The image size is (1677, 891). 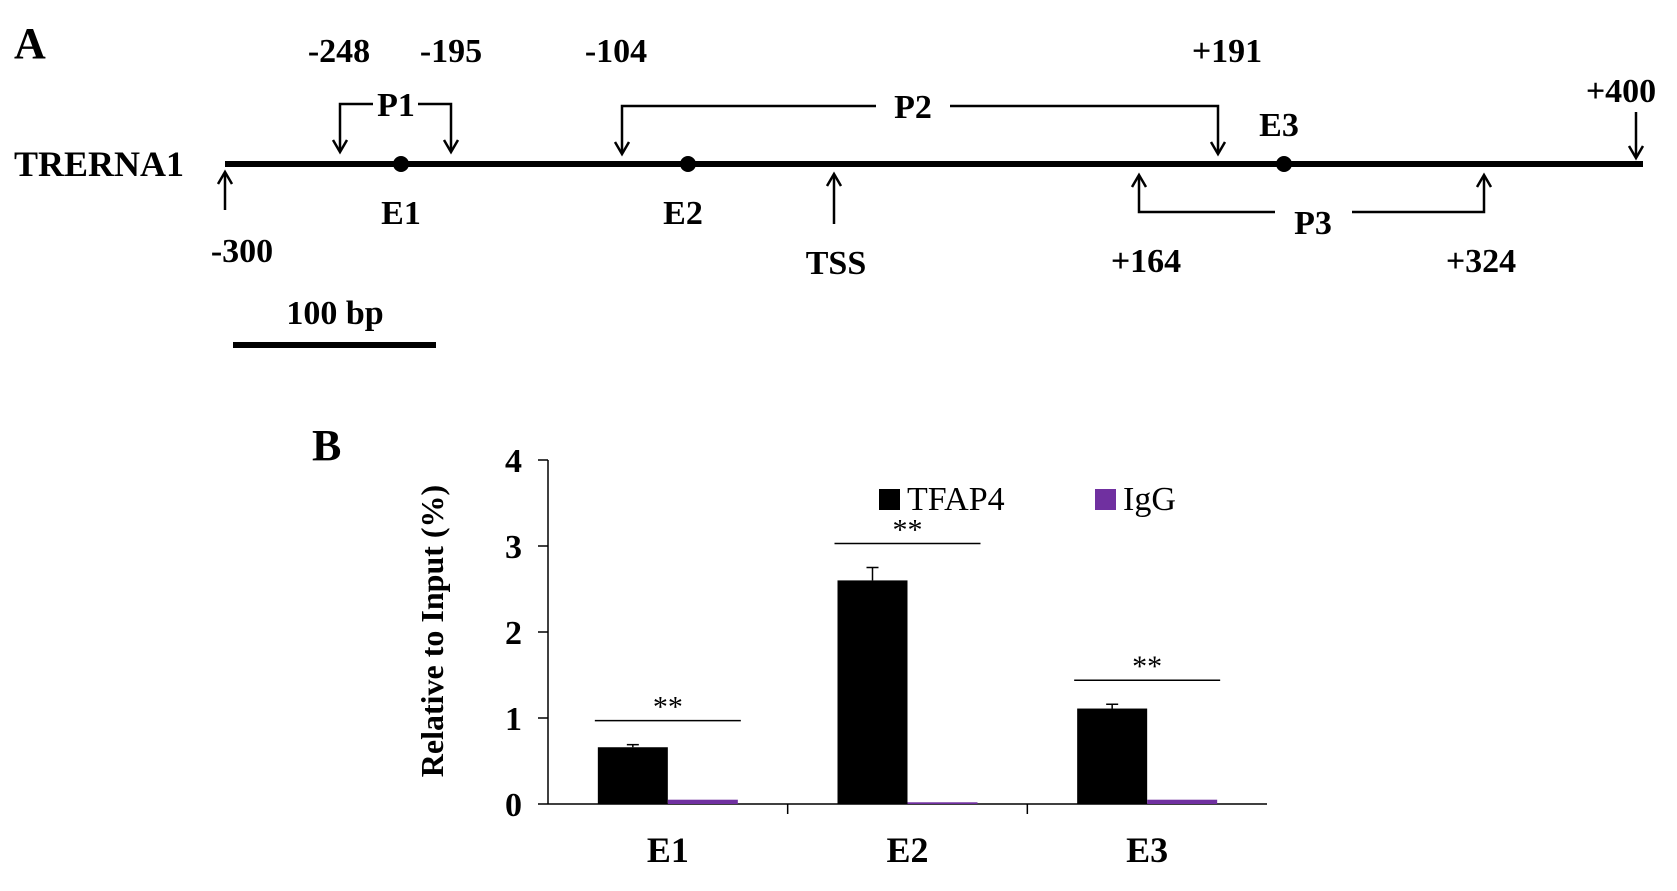 What do you see at coordinates (396, 105) in the screenshot?
I see `primer-label-p1: P1` at bounding box center [396, 105].